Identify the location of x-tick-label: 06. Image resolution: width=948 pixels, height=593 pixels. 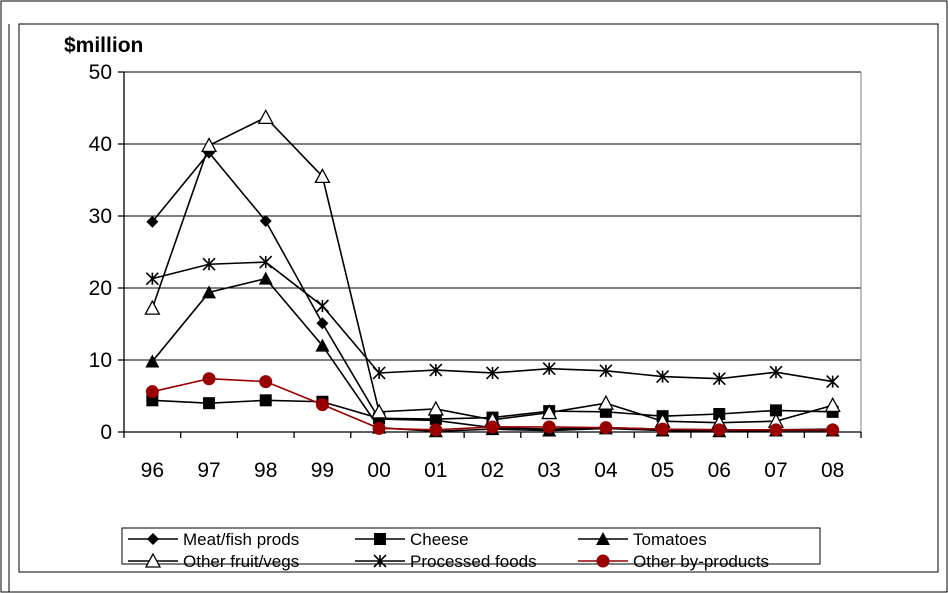
(719, 470).